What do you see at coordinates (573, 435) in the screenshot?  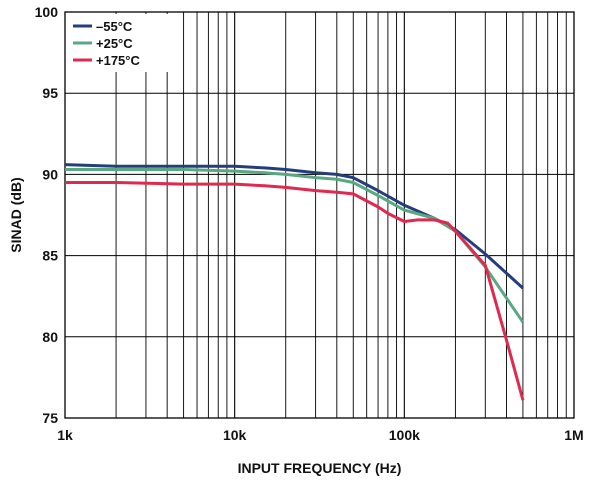 I see `x-tick-label: 1M` at bounding box center [573, 435].